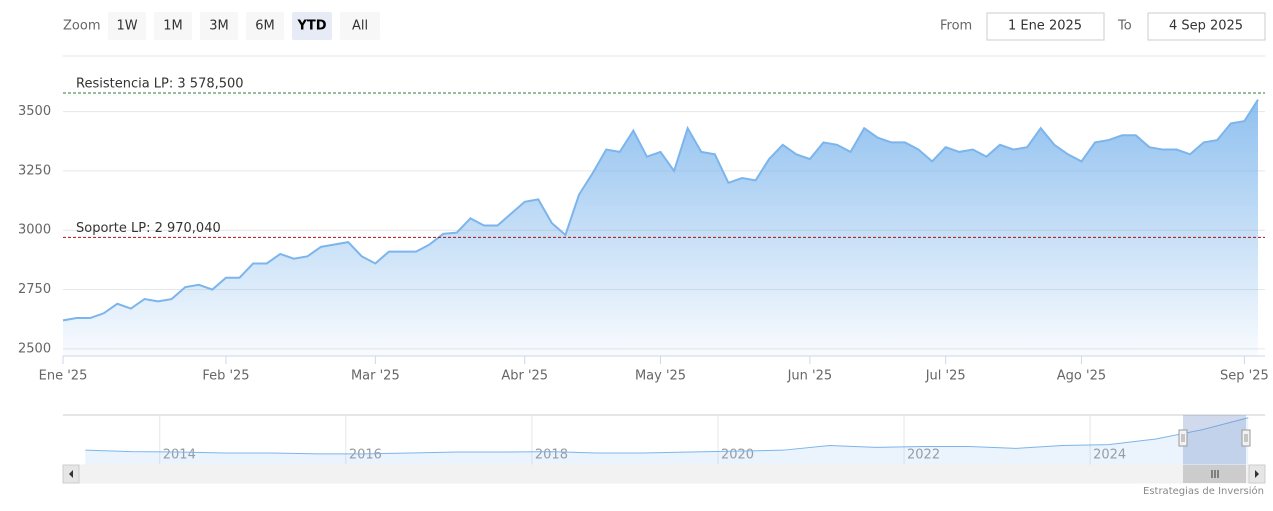 The width and height of the screenshot is (1273, 511). I want to click on y-tick-label: 3000, so click(34, 230).